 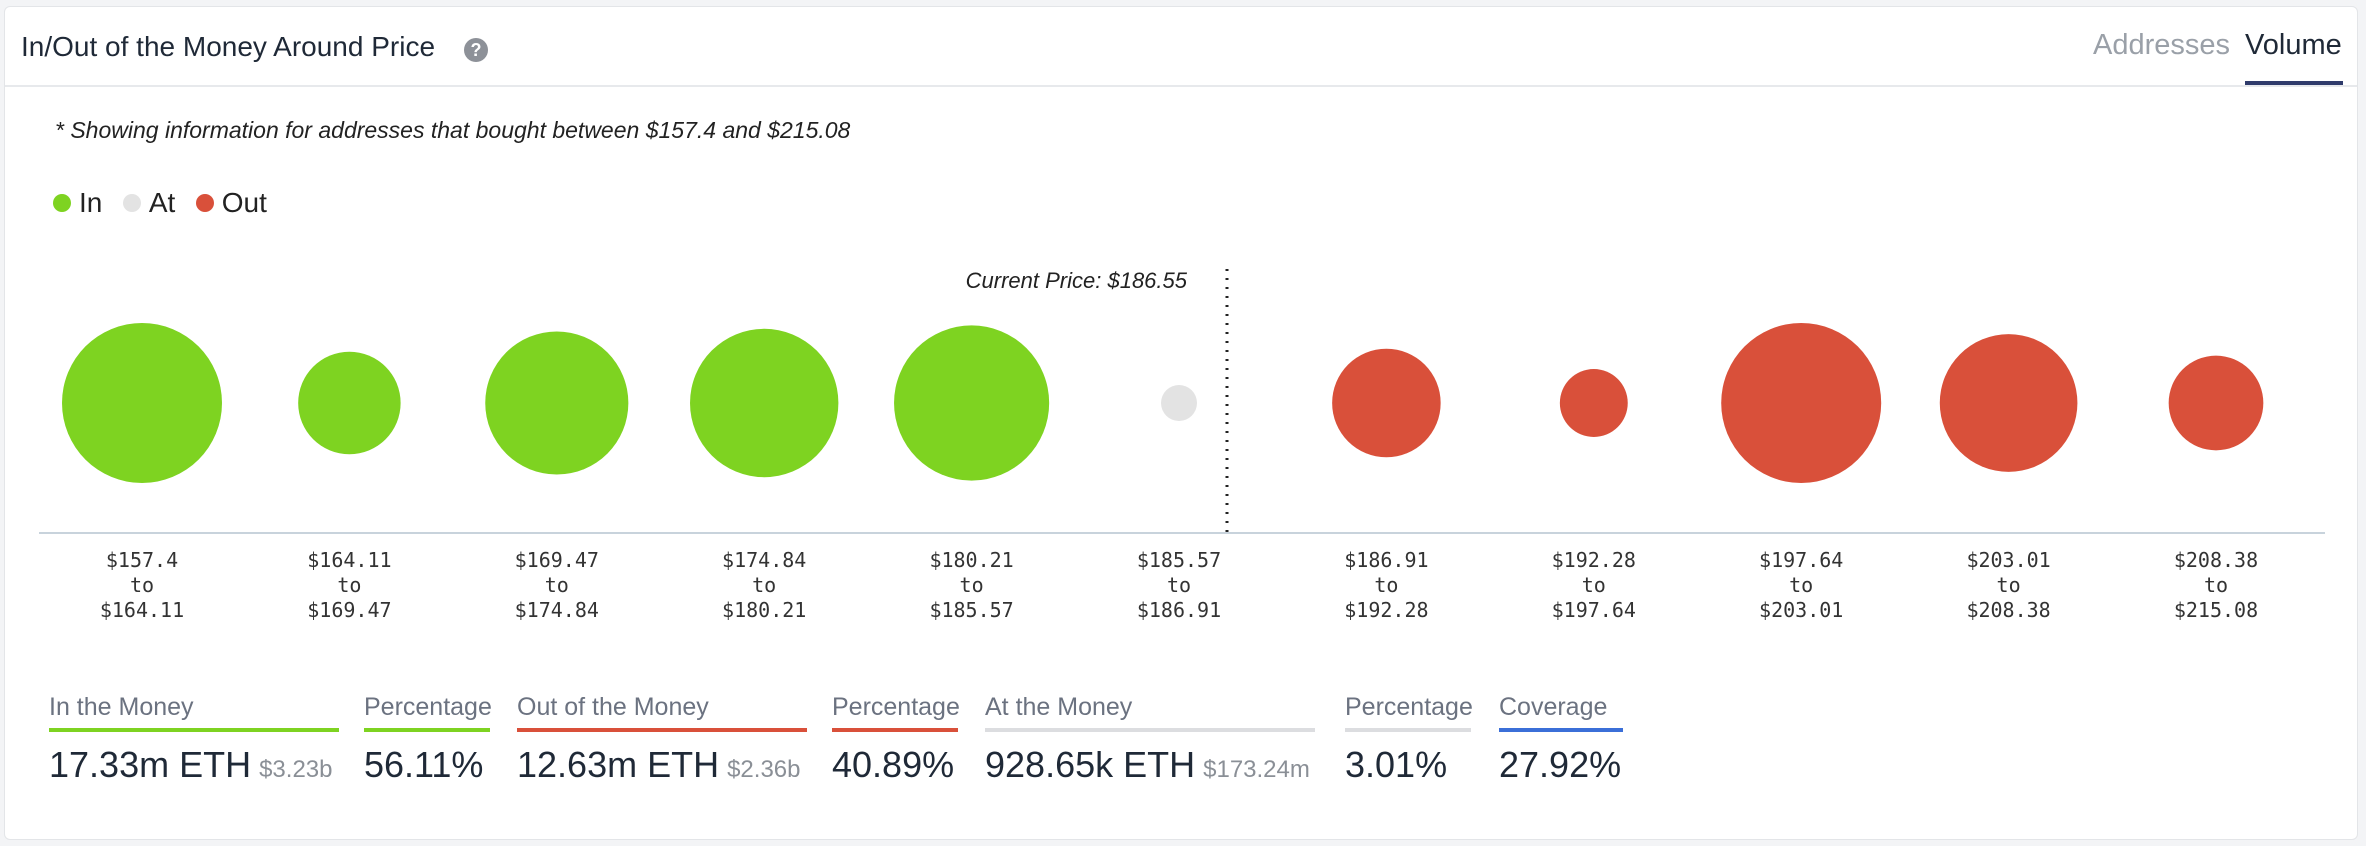 I want to click on stat-value: 56.11%, so click(x=424, y=764).